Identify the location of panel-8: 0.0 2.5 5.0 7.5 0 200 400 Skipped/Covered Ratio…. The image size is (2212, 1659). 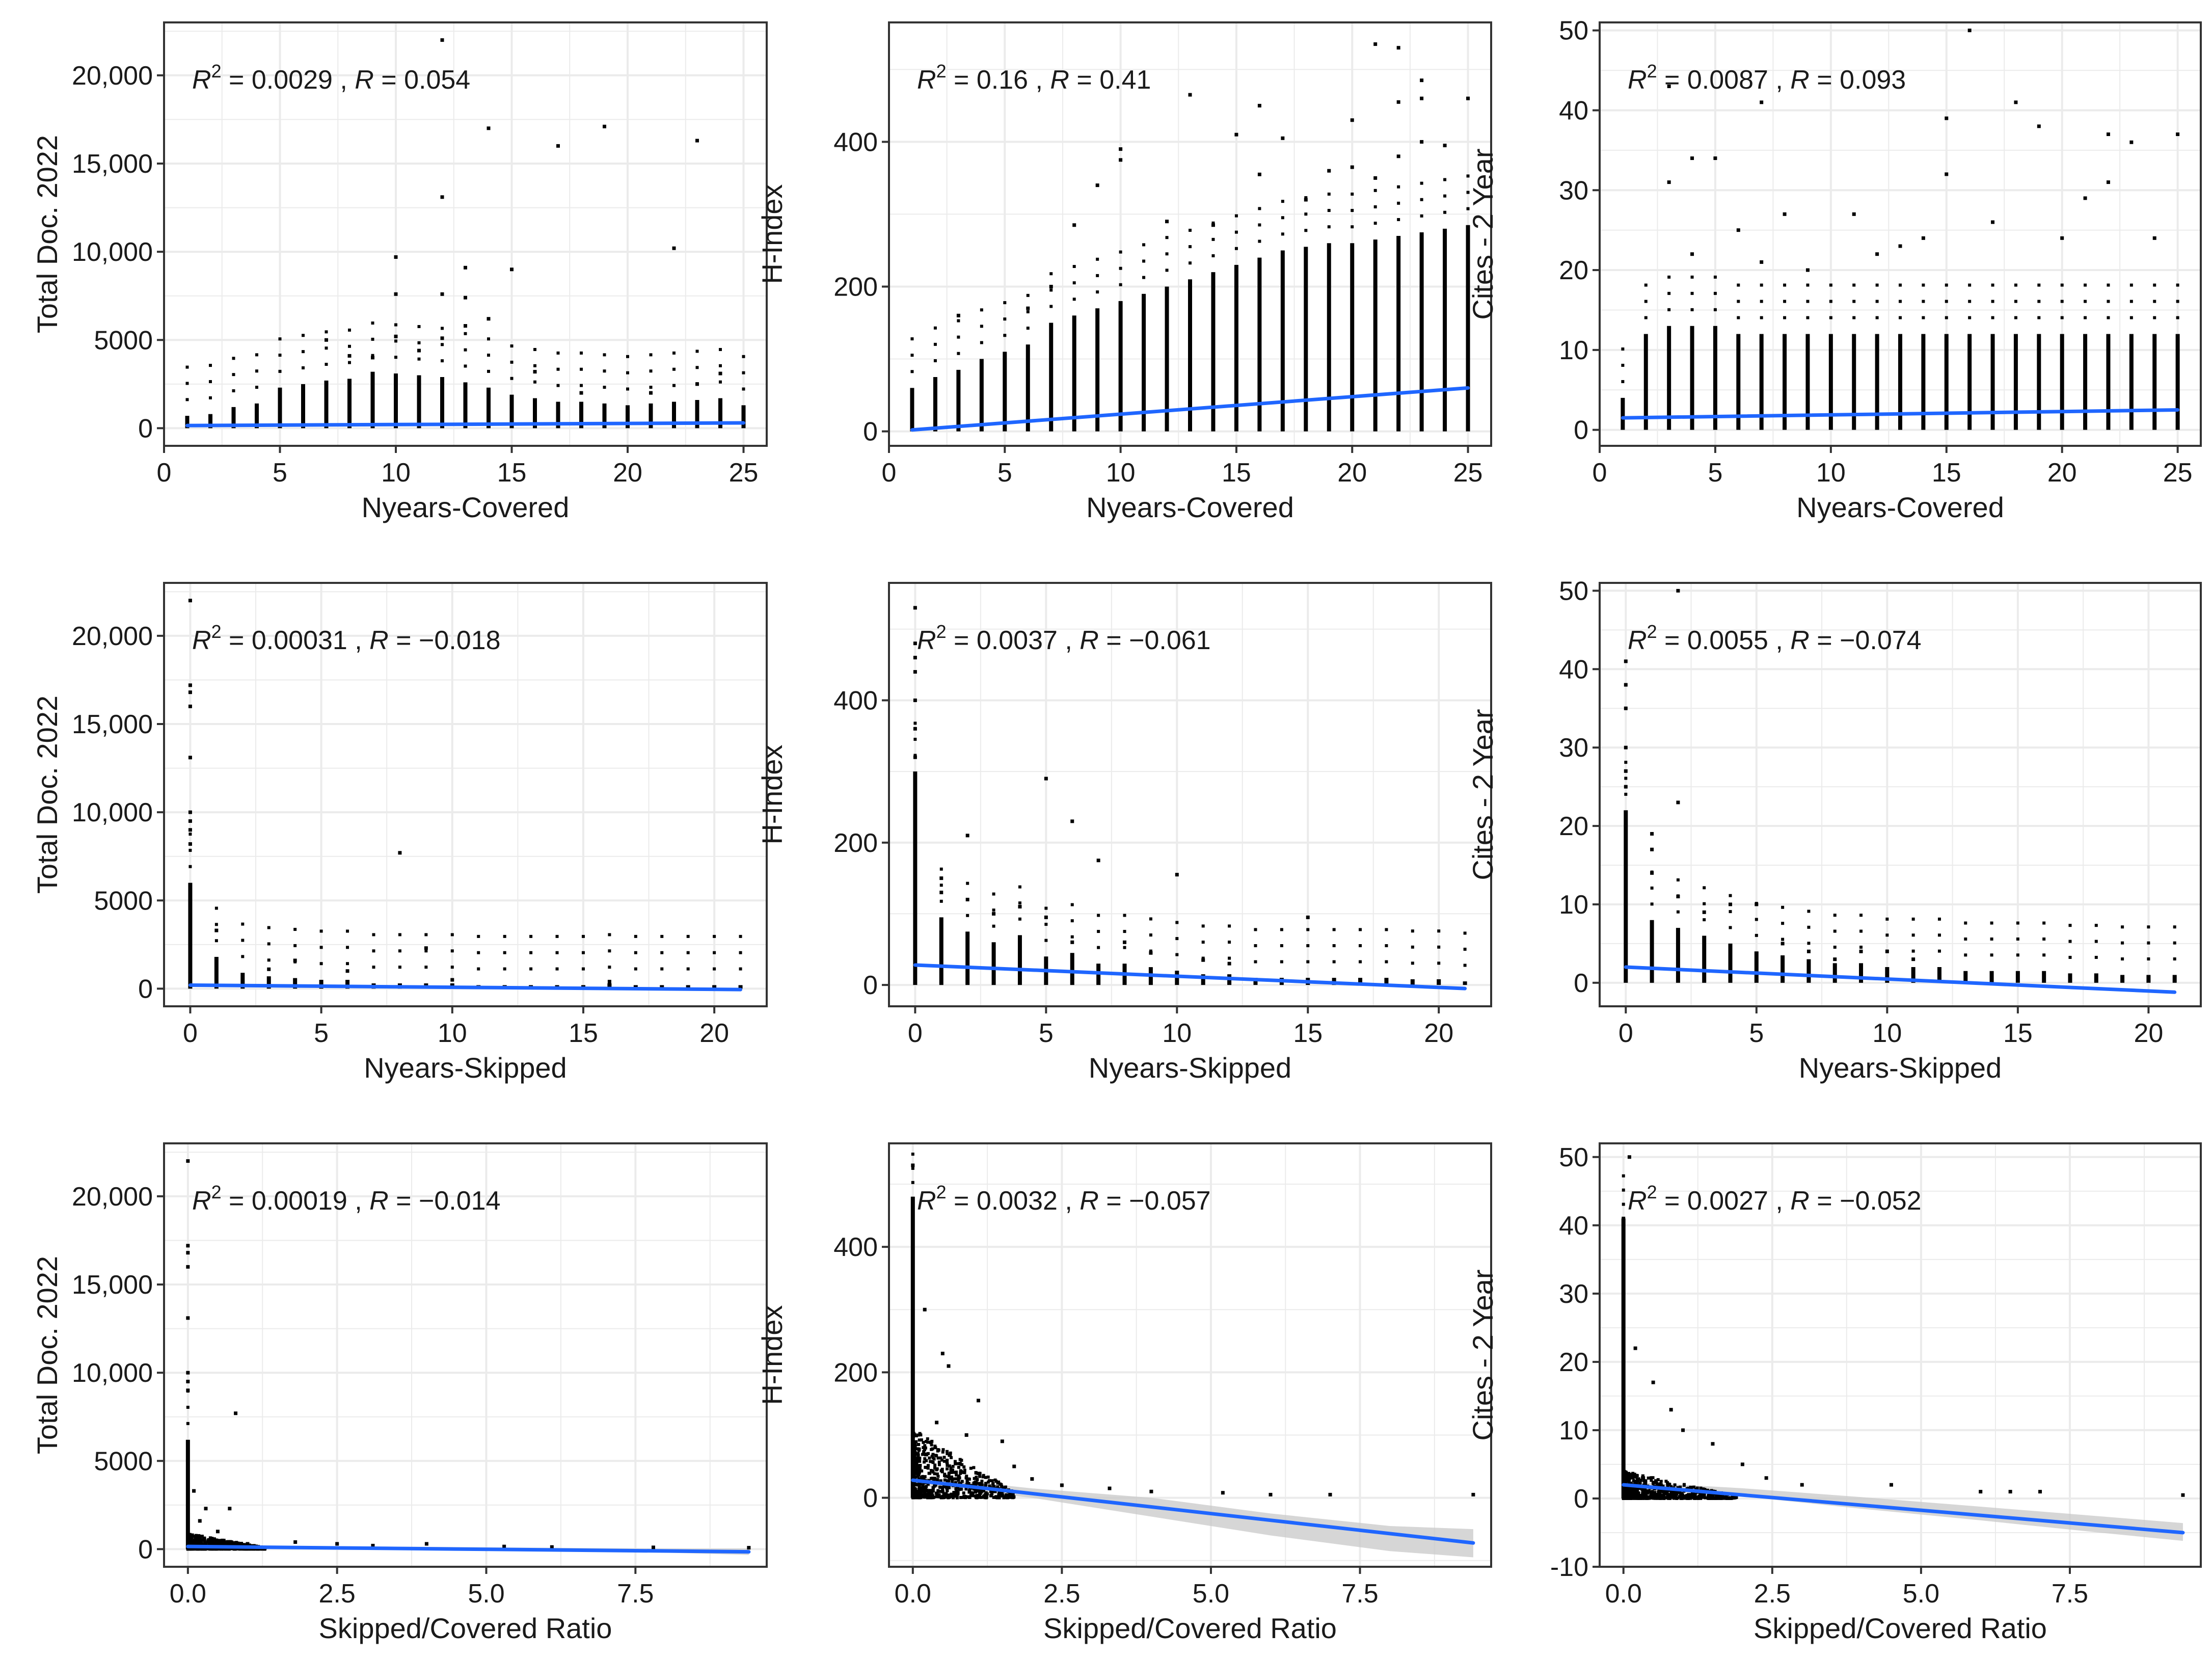
(1124, 1393).